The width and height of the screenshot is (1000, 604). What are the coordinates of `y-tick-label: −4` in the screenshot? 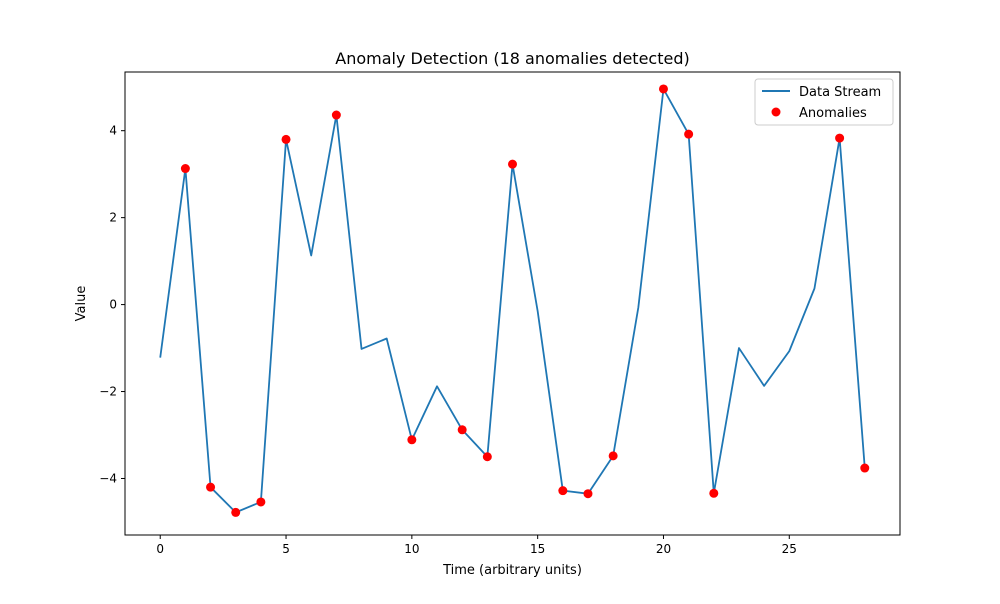 It's located at (108, 478).